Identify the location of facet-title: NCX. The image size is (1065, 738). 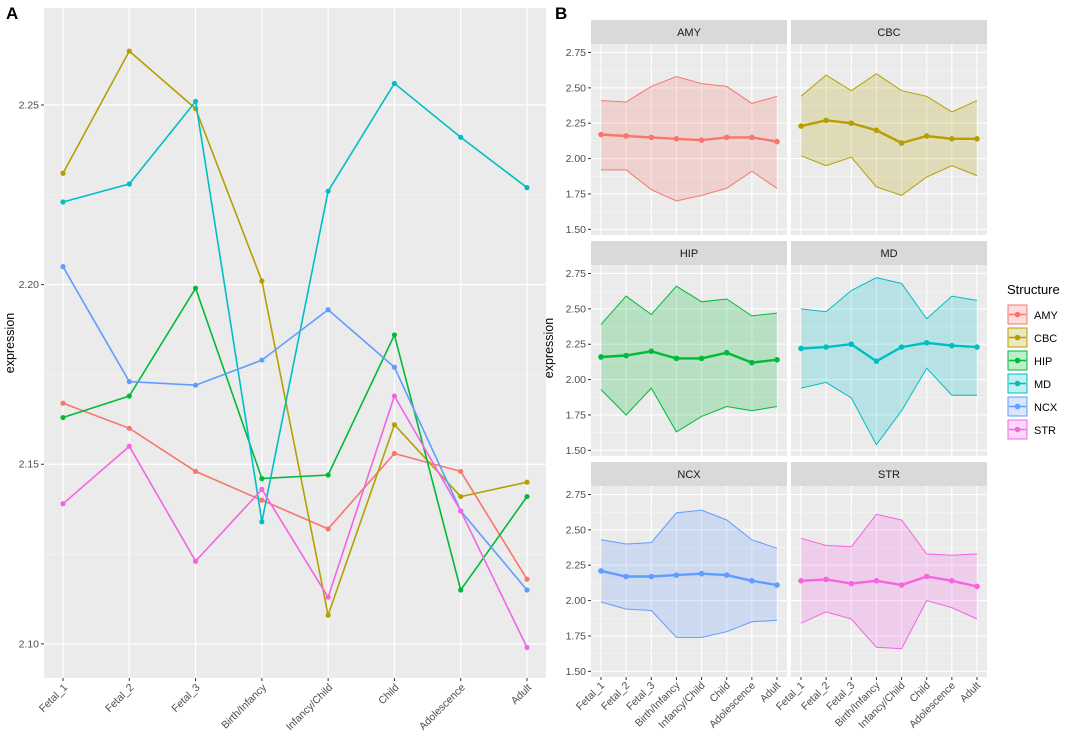
(689, 475).